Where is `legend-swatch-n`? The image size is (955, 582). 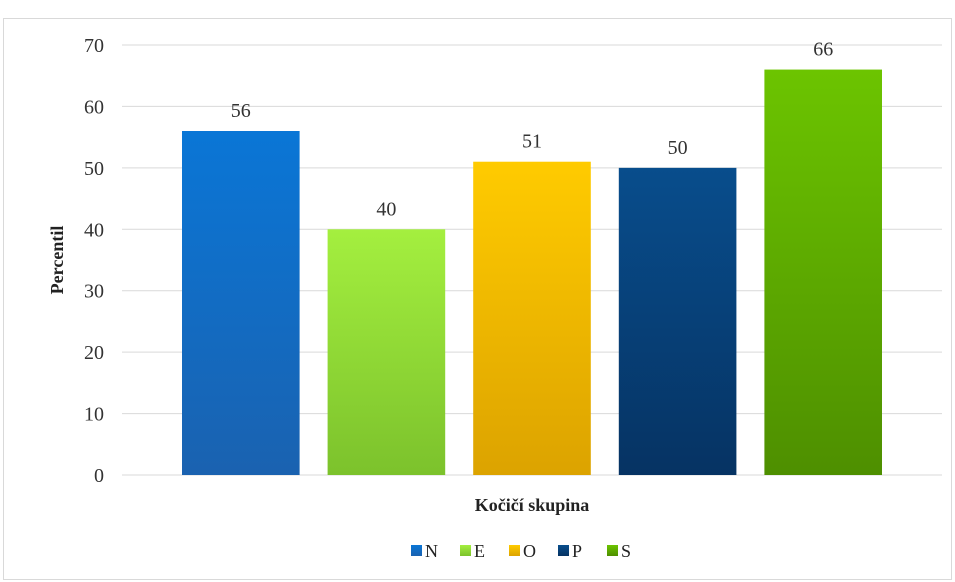
legend-swatch-n is located at coordinates (416, 550).